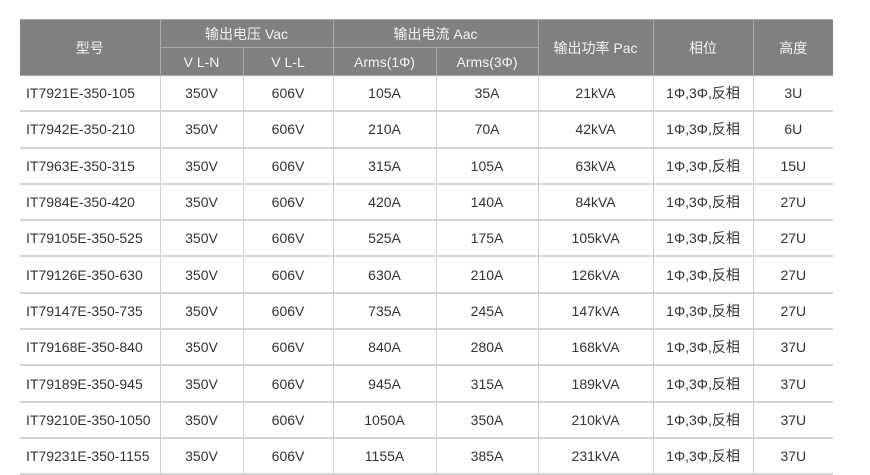 The width and height of the screenshot is (870, 475). Describe the element at coordinates (487, 311) in the screenshot. I see `cell-a-3p: 245A` at that location.